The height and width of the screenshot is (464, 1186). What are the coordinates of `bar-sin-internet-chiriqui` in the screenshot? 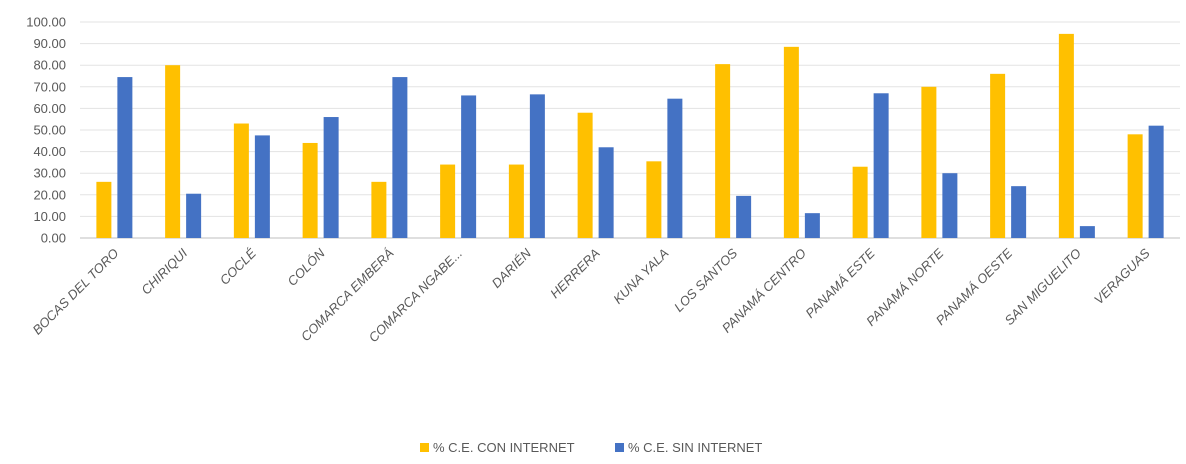 It's located at (194, 215).